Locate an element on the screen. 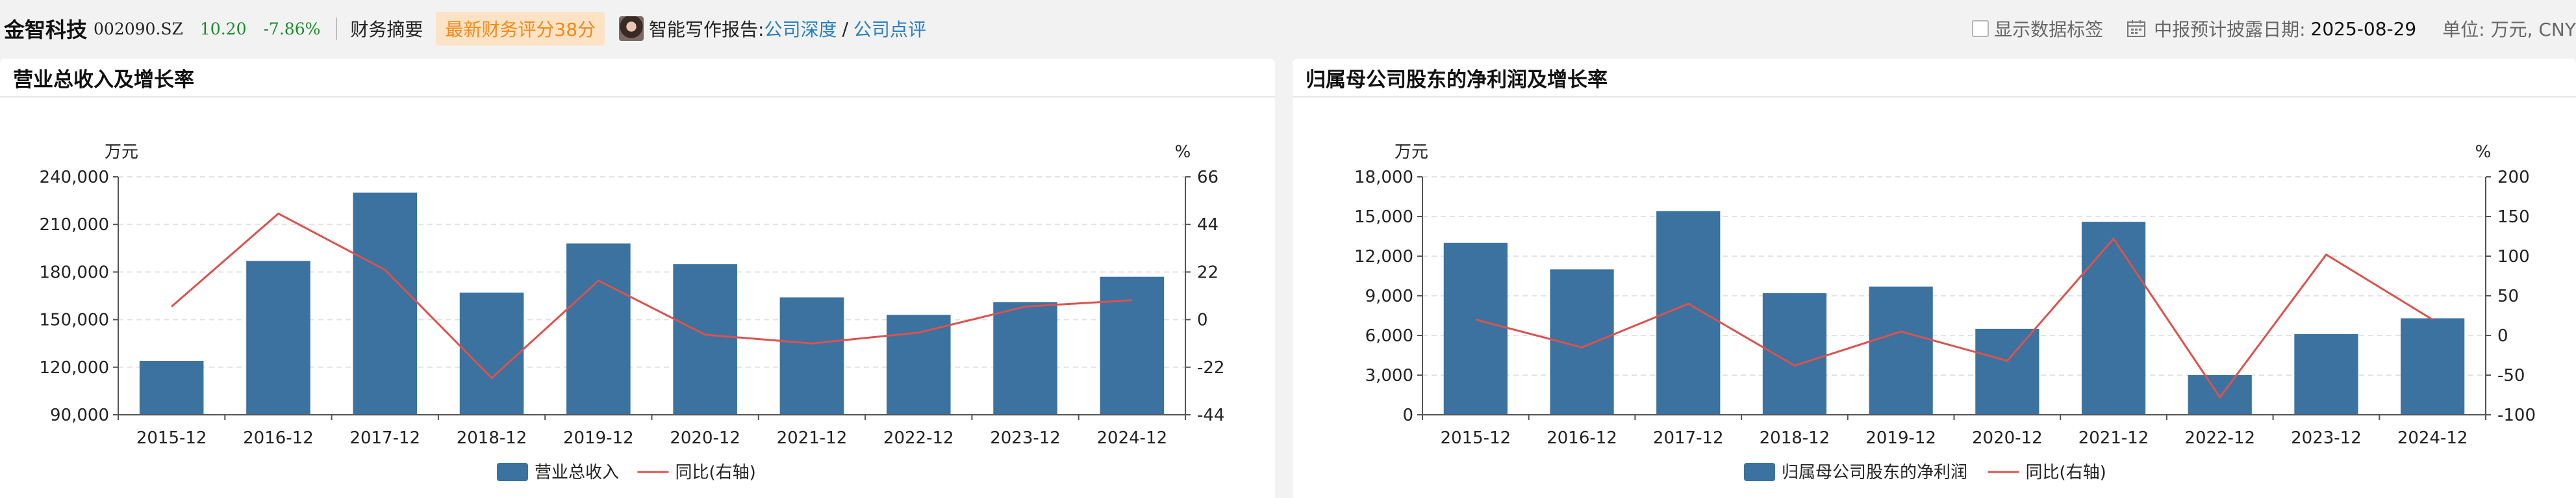  x-tick-label: 2021-12 is located at coordinates (2113, 438).